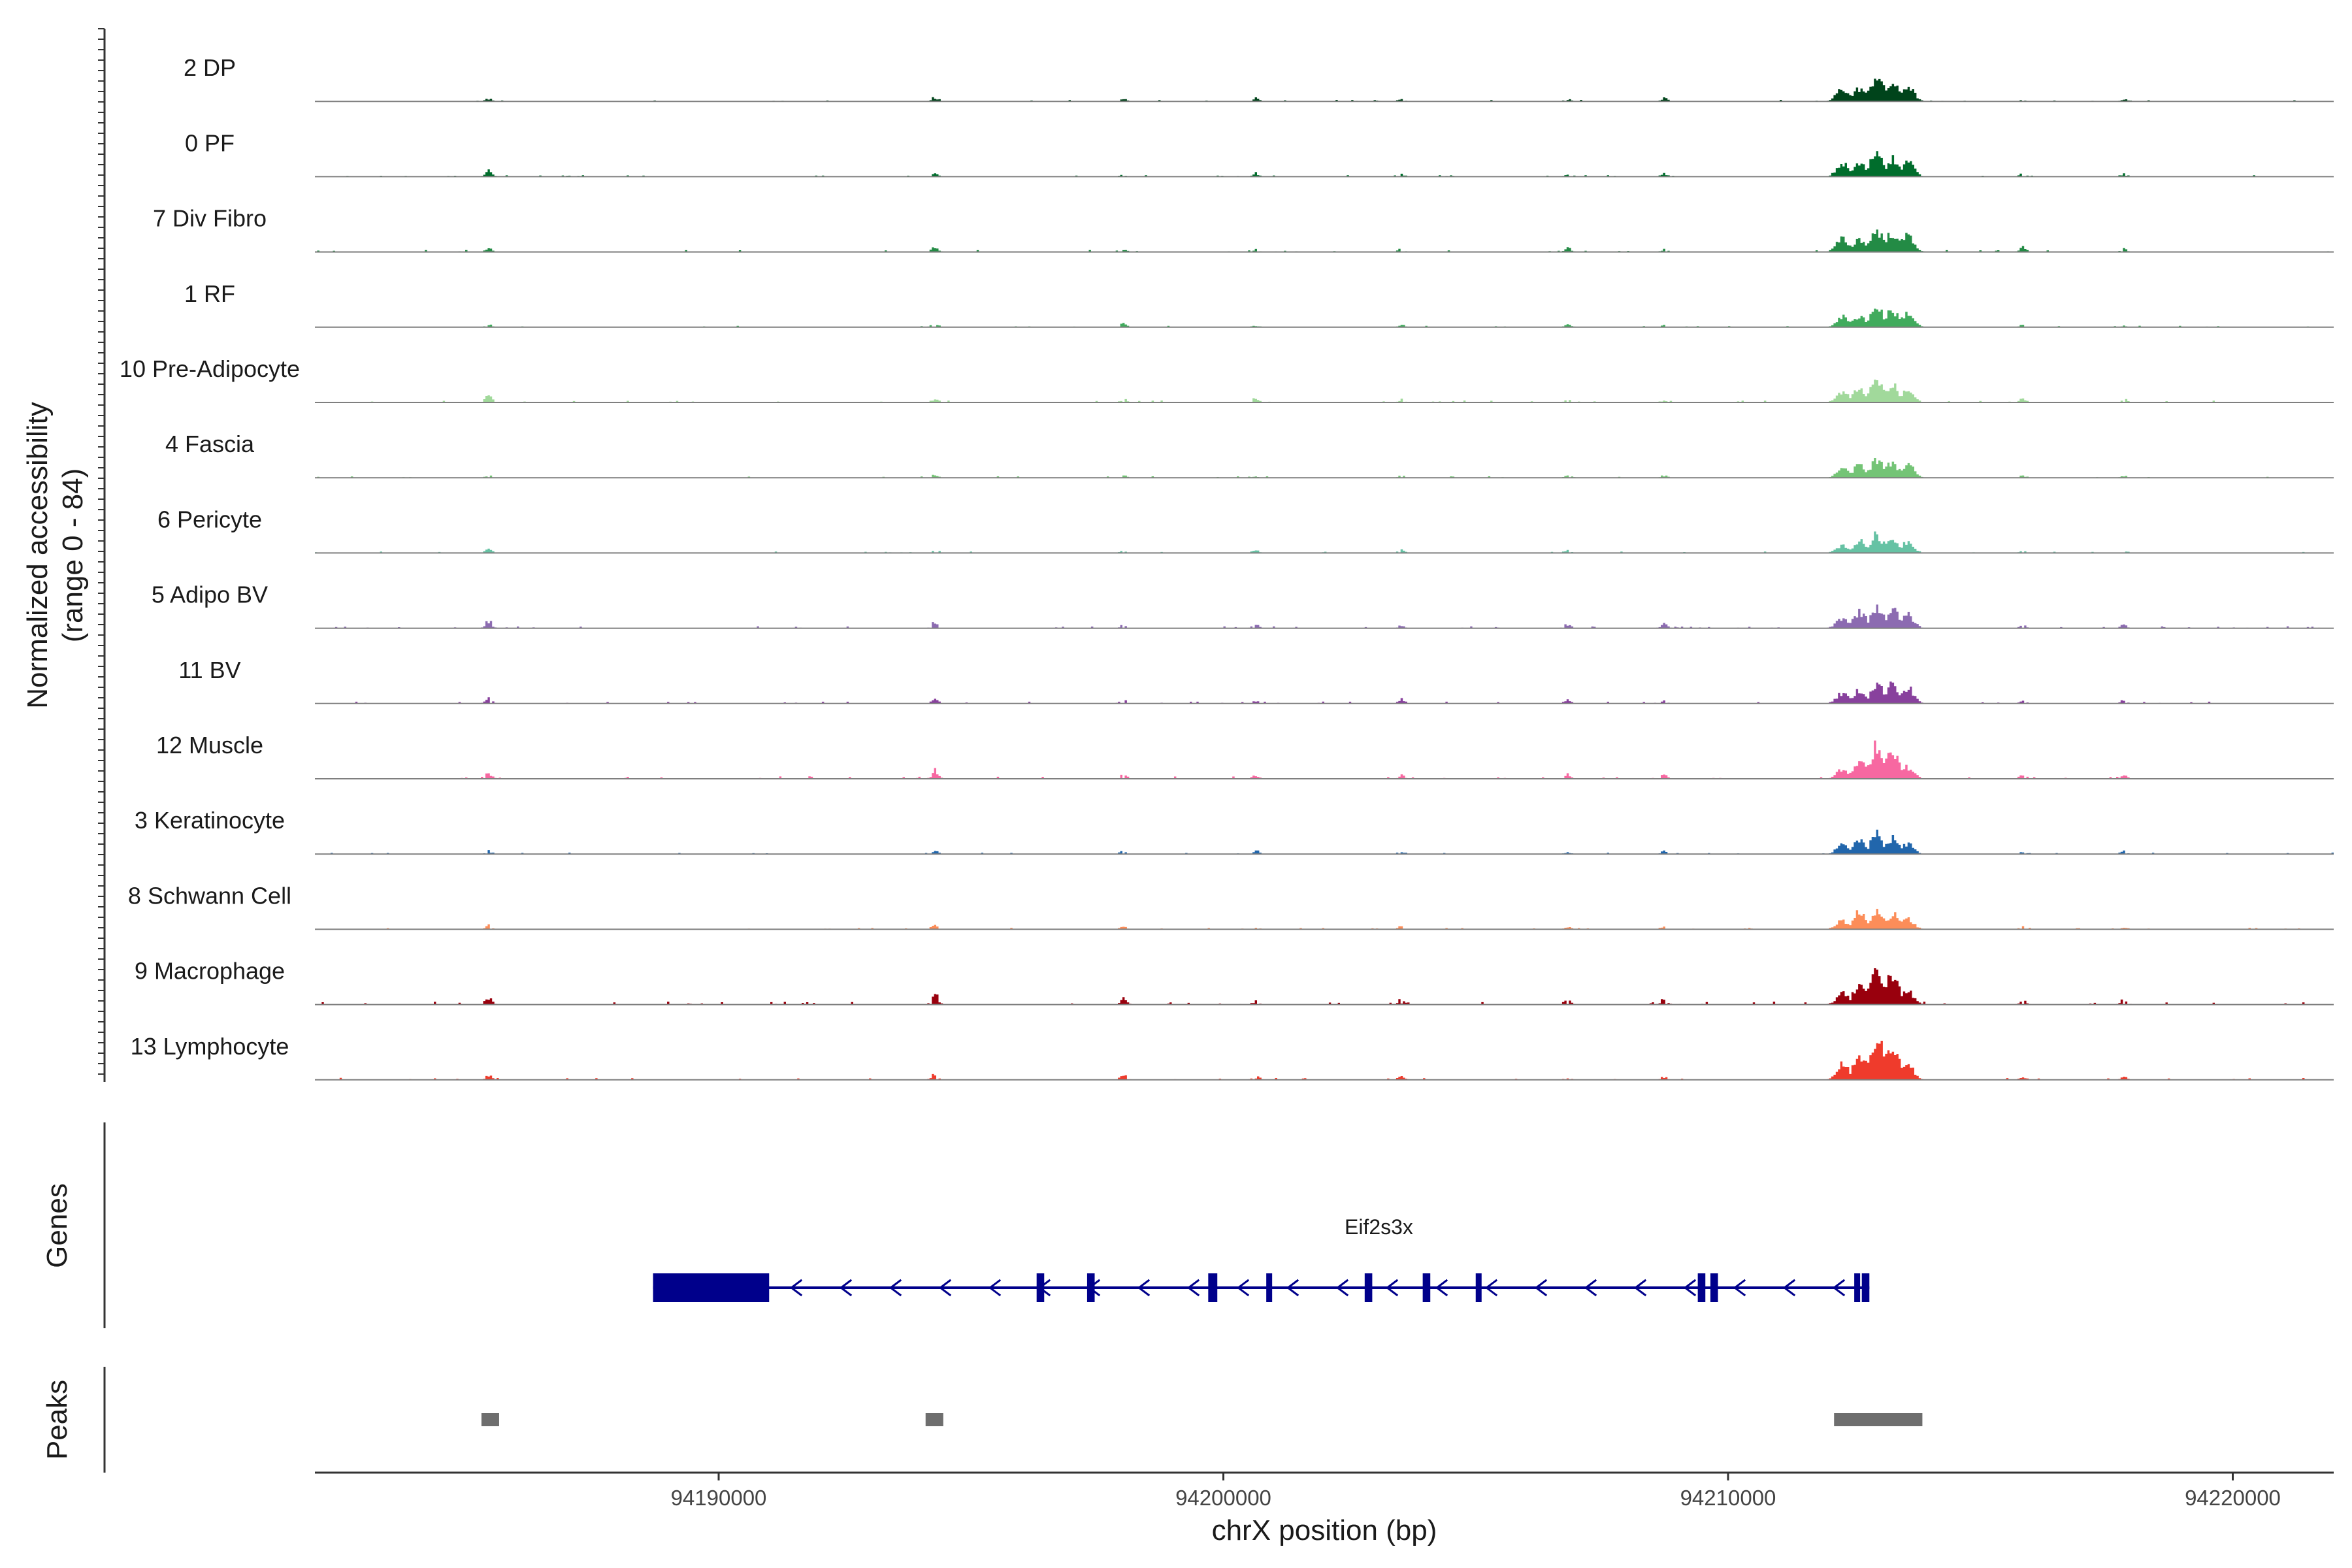 The height and width of the screenshot is (1568, 2352). Describe the element at coordinates (209, 895) in the screenshot. I see `track-label: 8 Schwann Cell` at that location.